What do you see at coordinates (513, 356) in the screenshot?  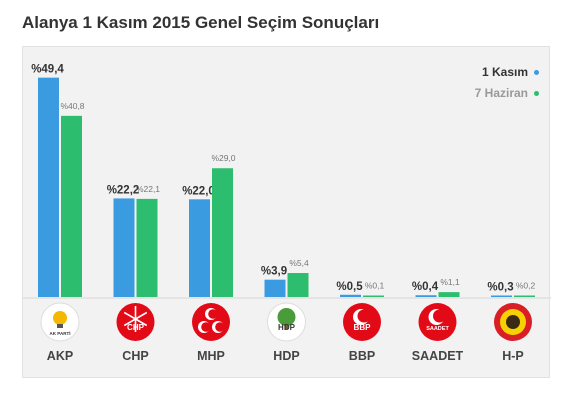 I see `category-label-h-p: H-P` at bounding box center [513, 356].